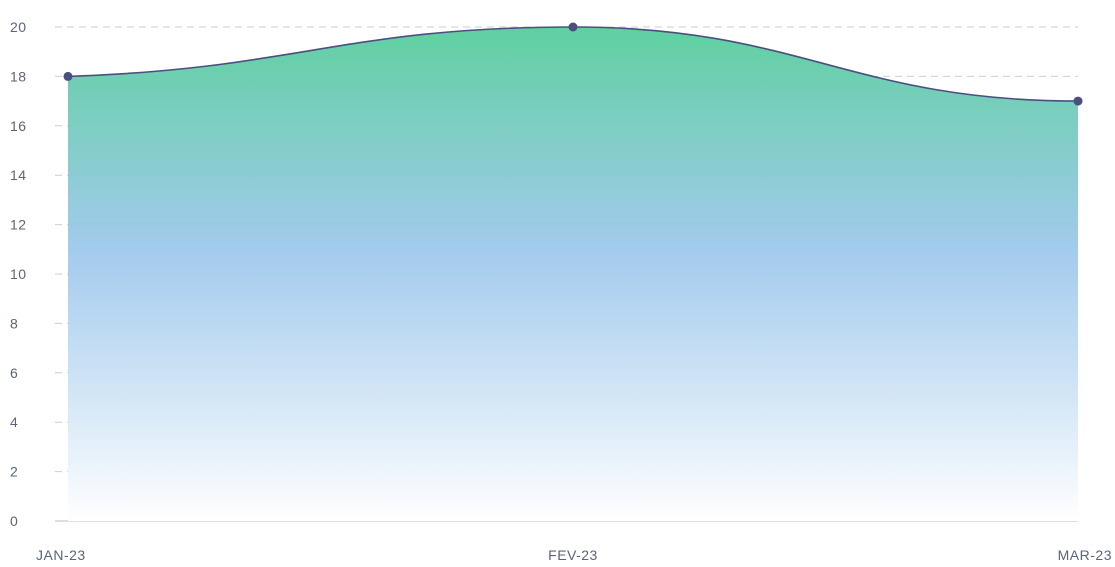  Describe the element at coordinates (14, 373) in the screenshot. I see `y-tick-label-6: 6` at that location.